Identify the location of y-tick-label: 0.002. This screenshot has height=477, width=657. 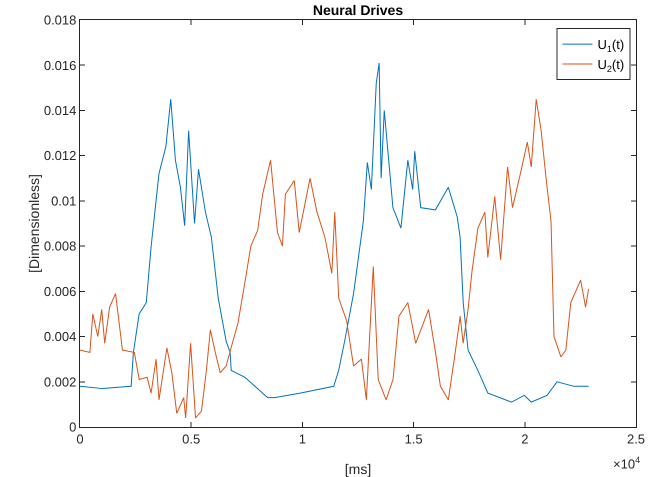
(60, 382).